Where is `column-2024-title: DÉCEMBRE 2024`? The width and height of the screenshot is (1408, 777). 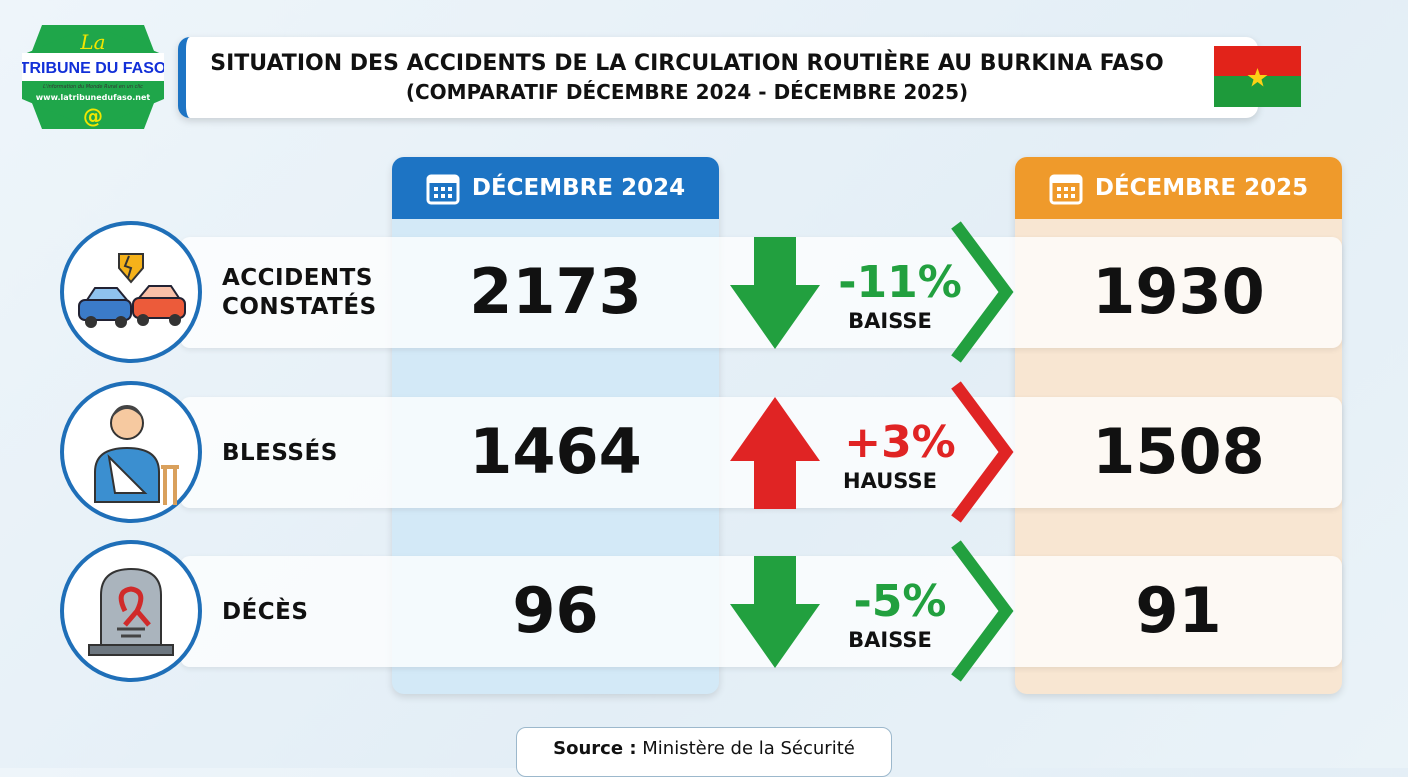
column-2024-title: DÉCEMBRE 2024 is located at coordinates (578, 188).